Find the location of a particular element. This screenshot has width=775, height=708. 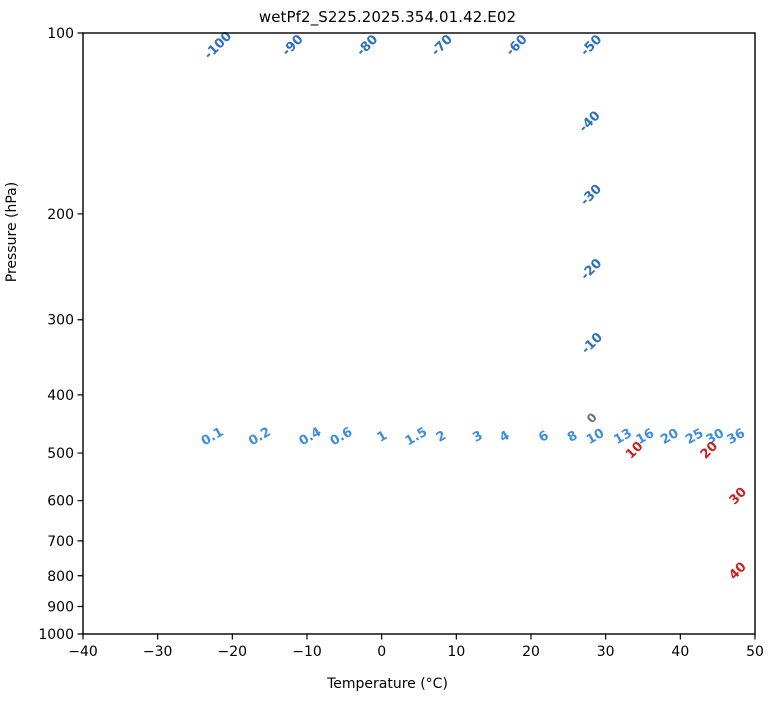

x-tick-label: 10 is located at coordinates (456, 652).